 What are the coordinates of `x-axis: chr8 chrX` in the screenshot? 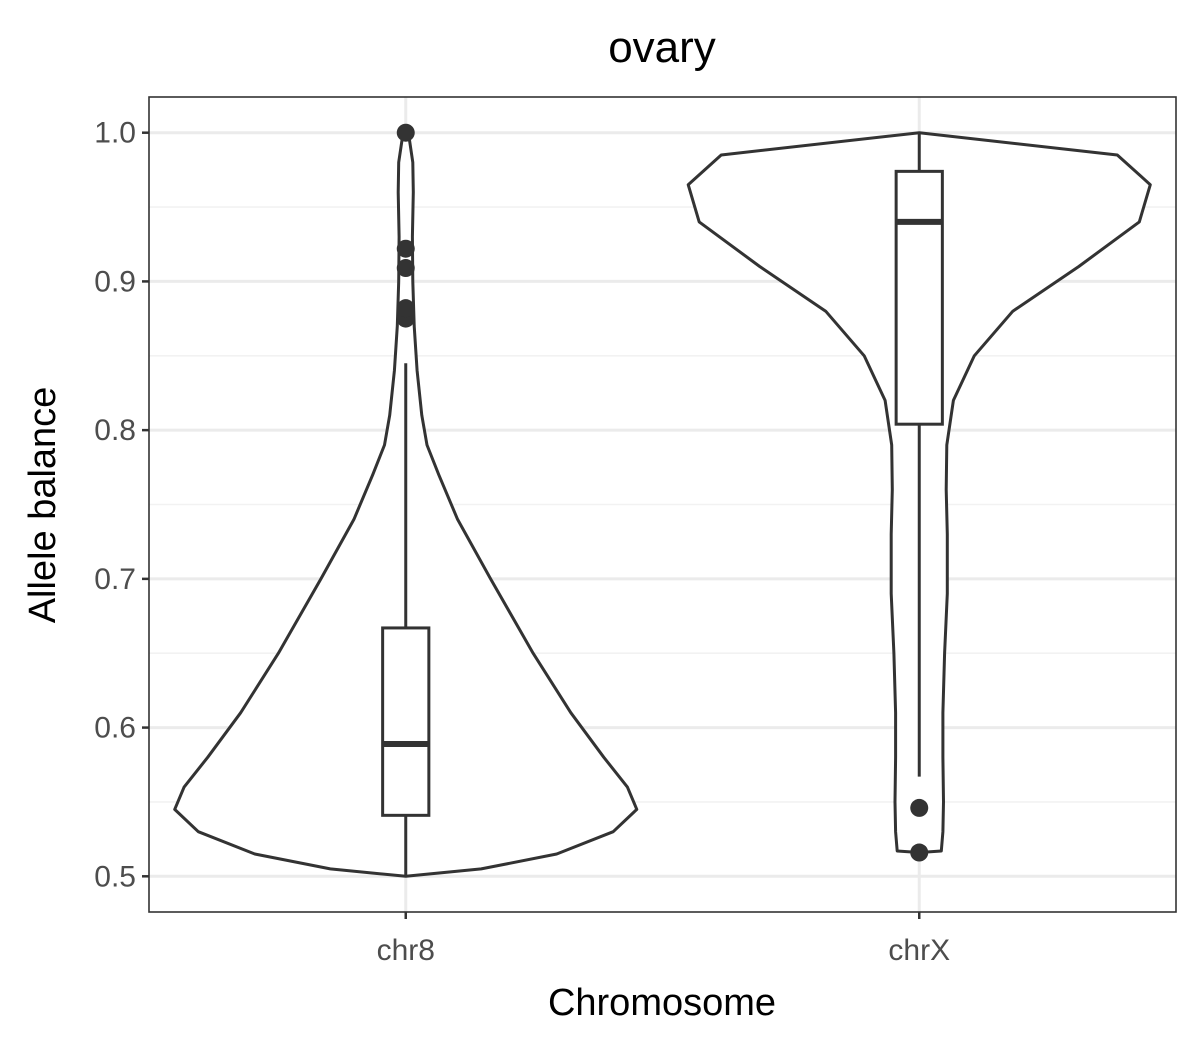 It's located at (663, 939).